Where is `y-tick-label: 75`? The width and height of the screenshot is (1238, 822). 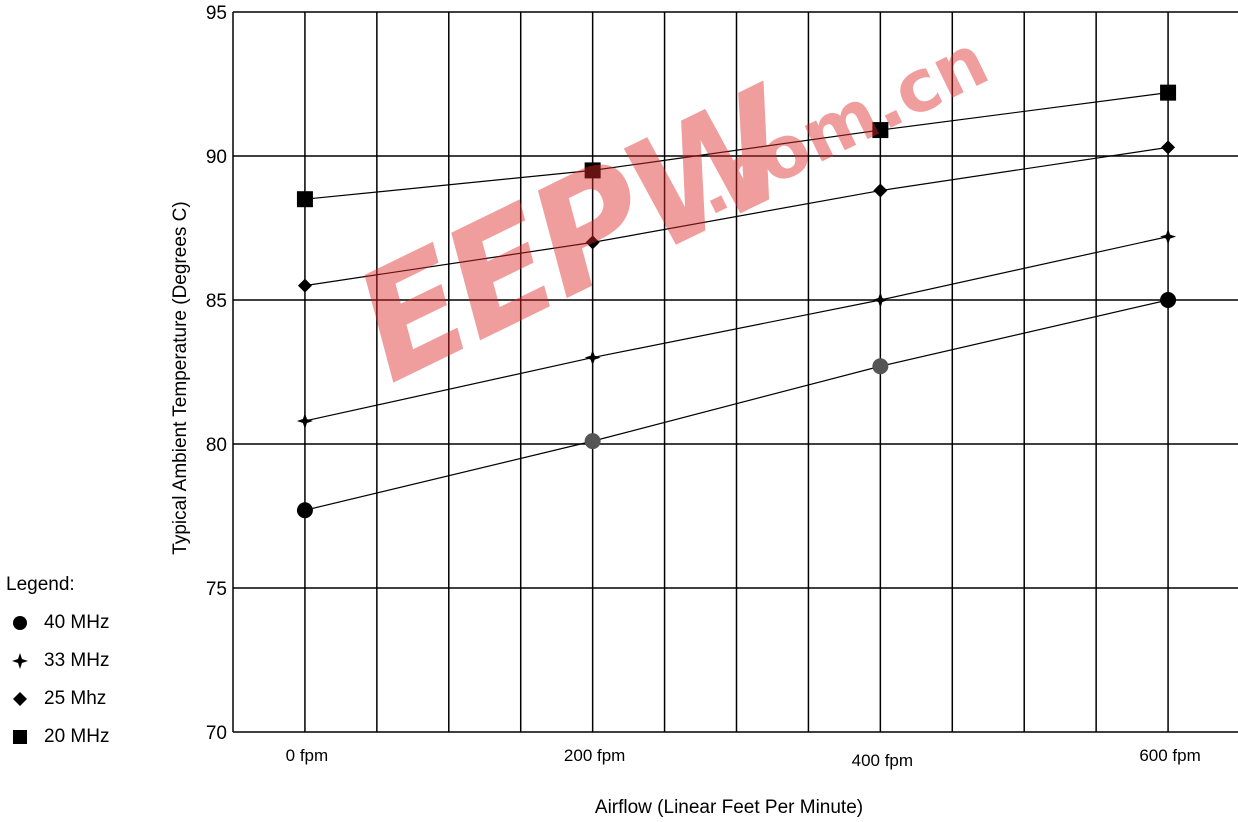 y-tick-label: 75 is located at coordinates (216, 589).